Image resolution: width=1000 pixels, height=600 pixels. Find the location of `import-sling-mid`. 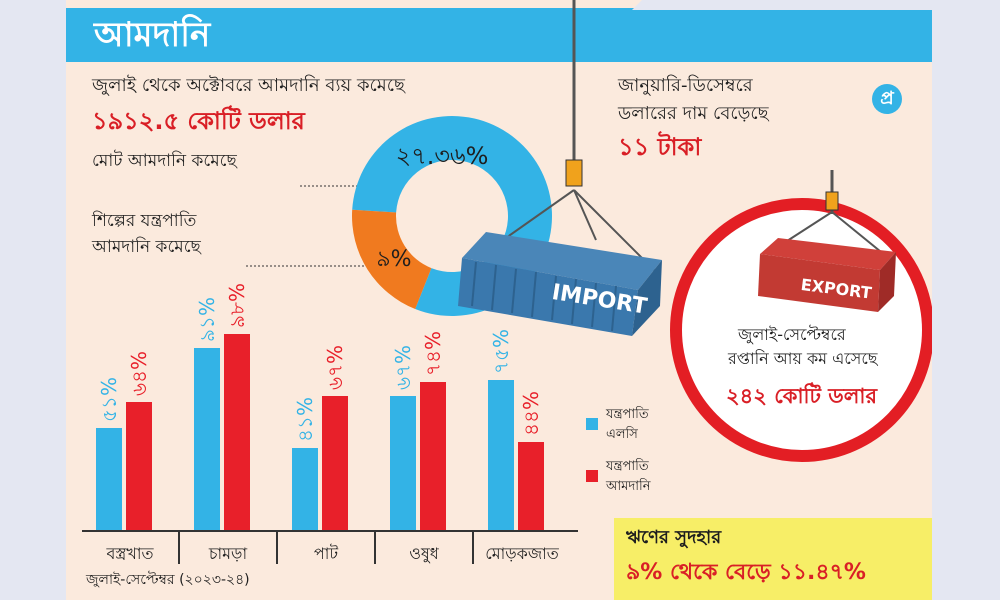

import-sling-mid is located at coordinates (585, 215).